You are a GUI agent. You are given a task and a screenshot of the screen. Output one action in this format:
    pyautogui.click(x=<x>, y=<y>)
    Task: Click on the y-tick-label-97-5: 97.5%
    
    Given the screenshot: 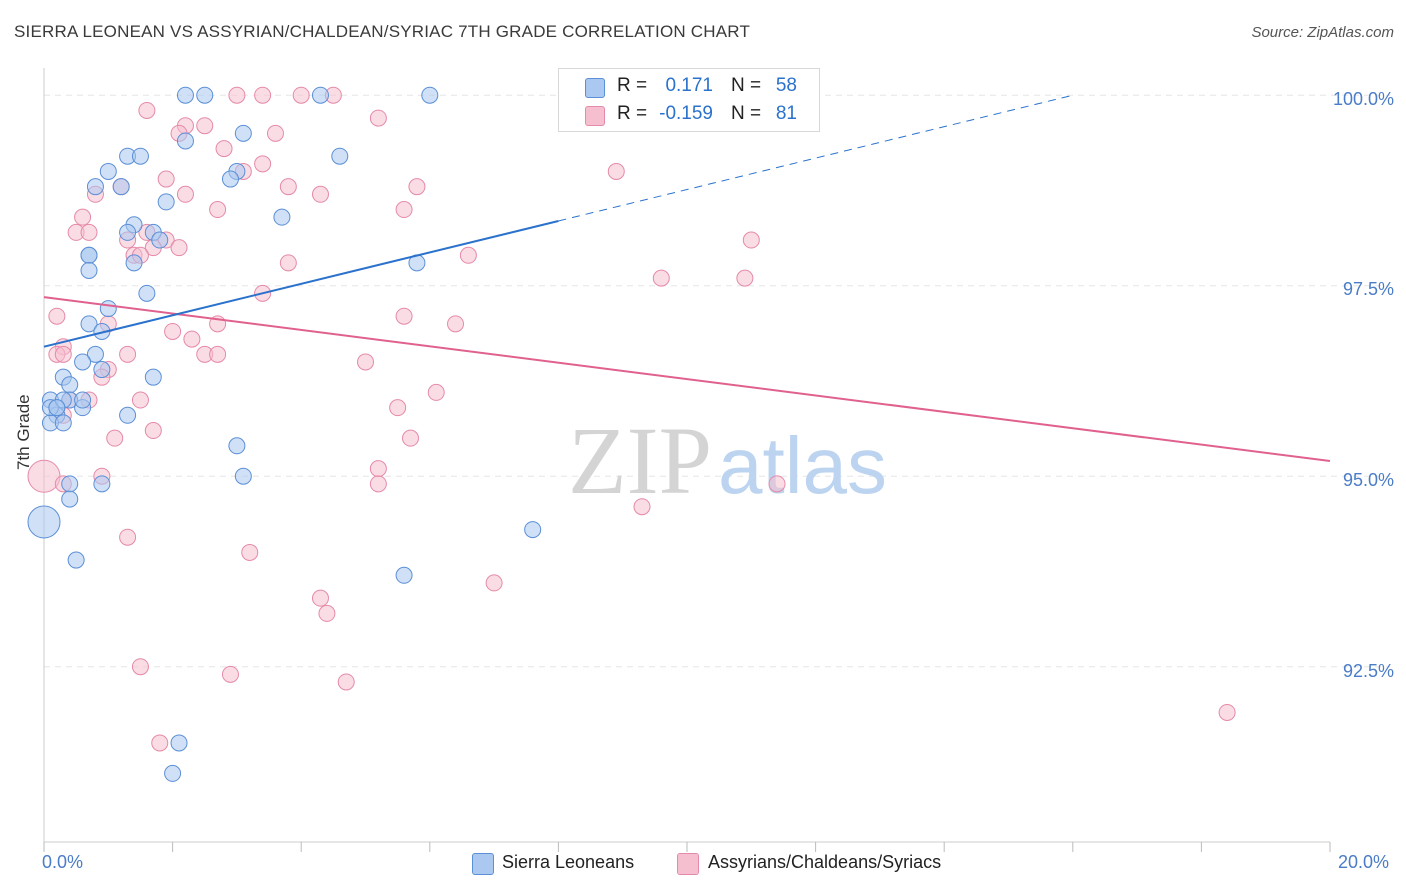 What is the action you would take?
    pyautogui.click(x=1368, y=289)
    